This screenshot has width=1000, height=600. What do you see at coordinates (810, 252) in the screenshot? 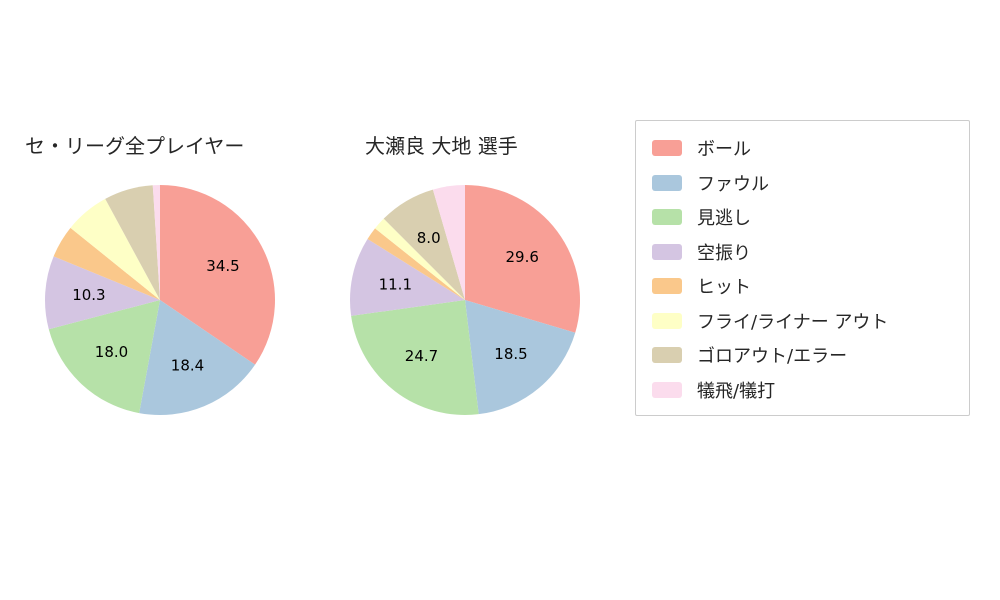
I see `legend-item-3: 空振り` at bounding box center [810, 252].